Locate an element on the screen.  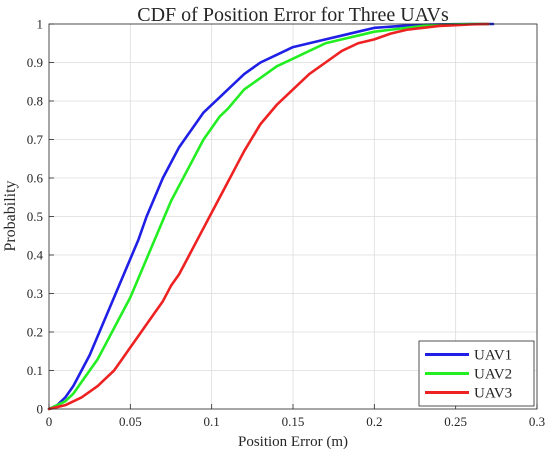
y-tick-label: 0.7 is located at coordinates (35, 139).